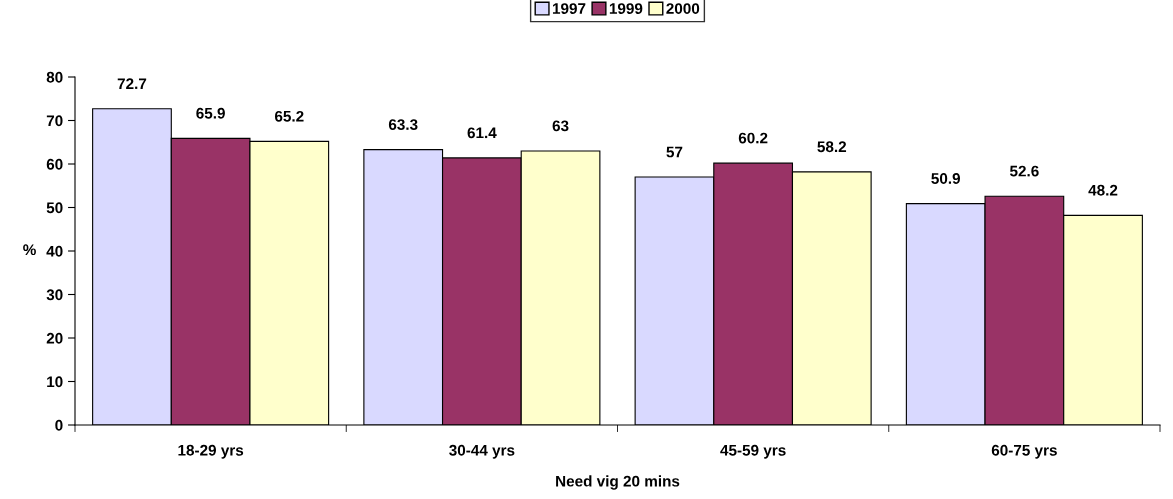  What do you see at coordinates (753, 138) in the screenshot?
I see `data-label: 60.2` at bounding box center [753, 138].